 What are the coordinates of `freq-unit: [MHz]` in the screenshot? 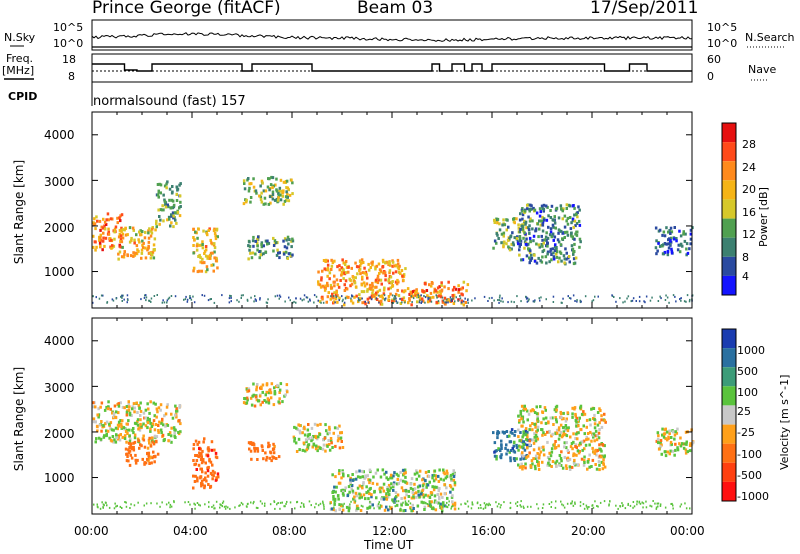 It's located at (18, 70).